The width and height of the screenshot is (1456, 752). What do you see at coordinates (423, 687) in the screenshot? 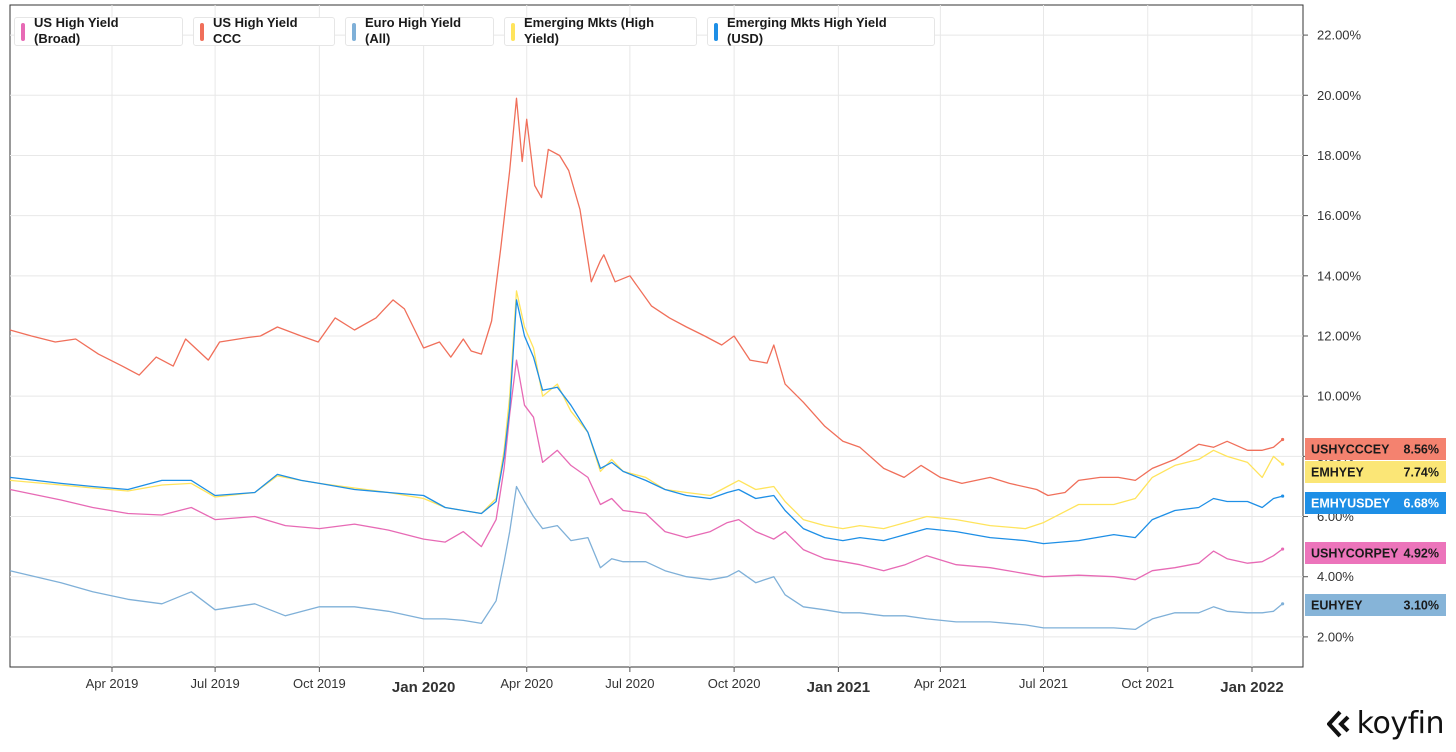
I see `x-tick-label: Jan 2020` at bounding box center [423, 687].